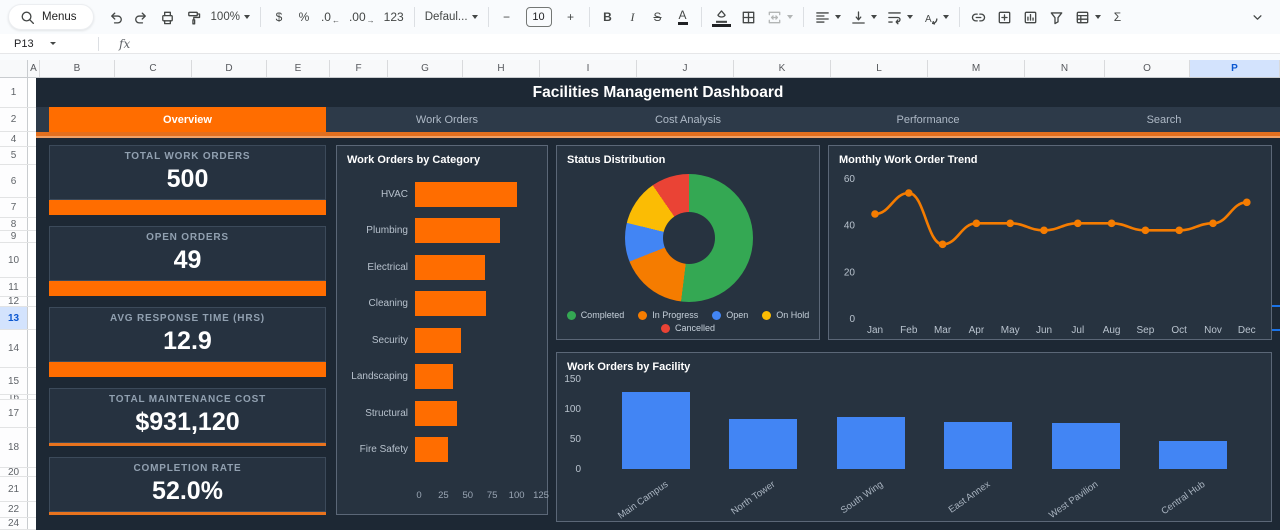 This screenshot has width=1280, height=530. Describe the element at coordinates (14, 92) in the screenshot. I see `row-header-1: 1` at that location.